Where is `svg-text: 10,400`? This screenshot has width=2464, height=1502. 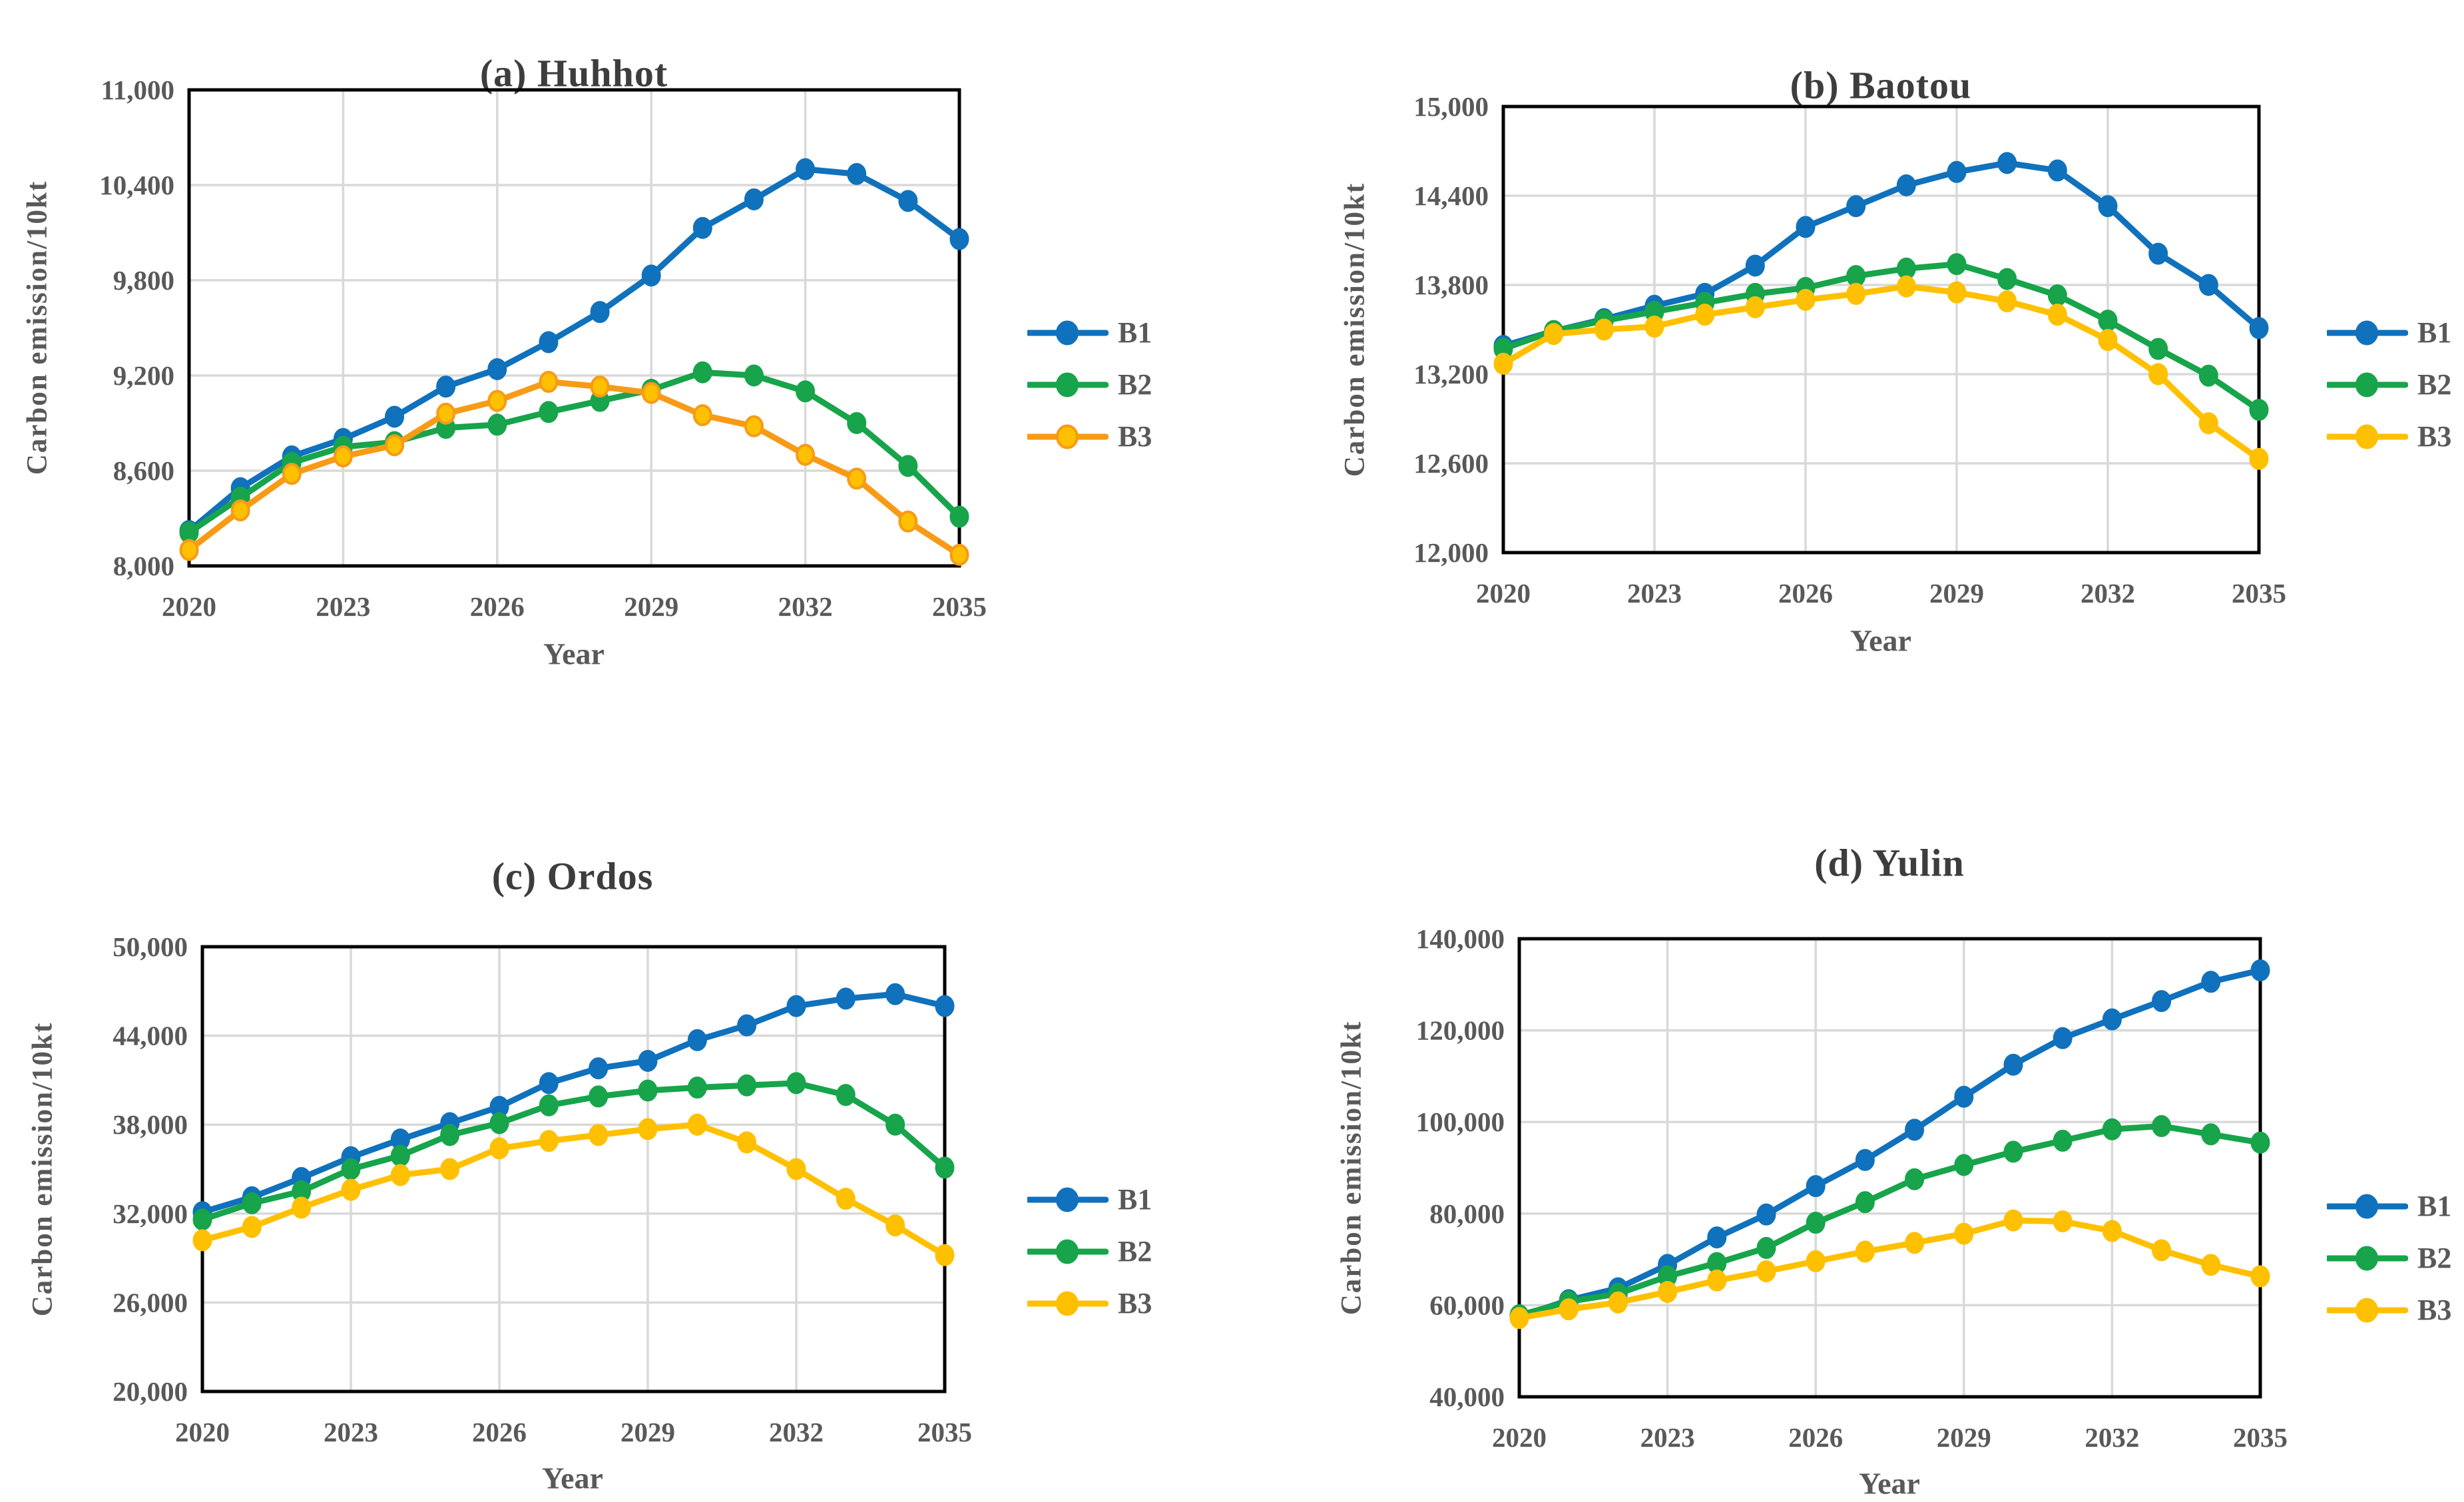
svg-text: 10,400 is located at coordinates (136, 185).